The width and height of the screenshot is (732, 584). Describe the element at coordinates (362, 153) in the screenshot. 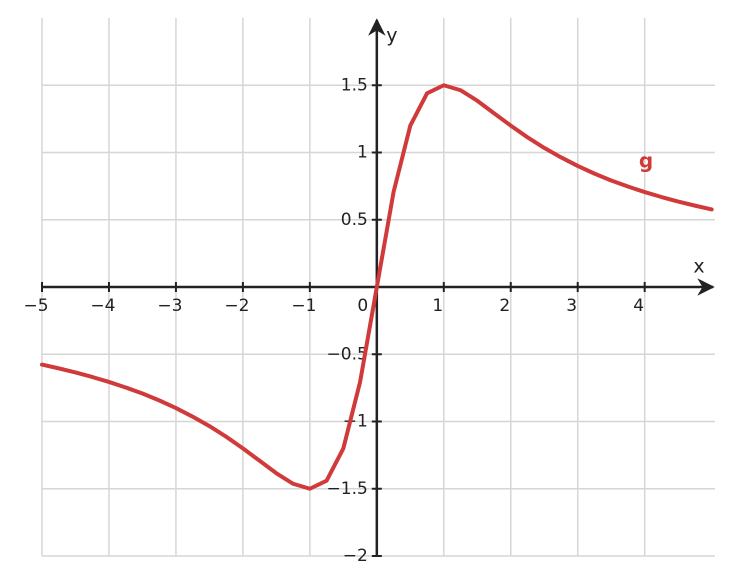

I see `y-tick-label: 1` at that location.